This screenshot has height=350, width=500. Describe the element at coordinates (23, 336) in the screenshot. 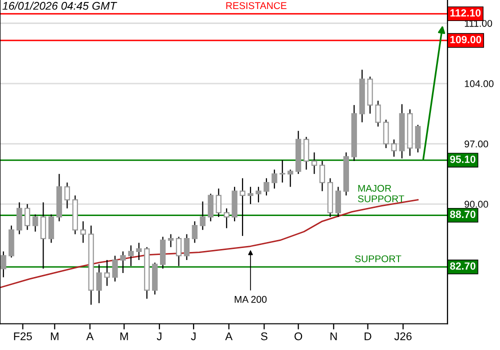

I see `x-tick-label: F25` at that location.